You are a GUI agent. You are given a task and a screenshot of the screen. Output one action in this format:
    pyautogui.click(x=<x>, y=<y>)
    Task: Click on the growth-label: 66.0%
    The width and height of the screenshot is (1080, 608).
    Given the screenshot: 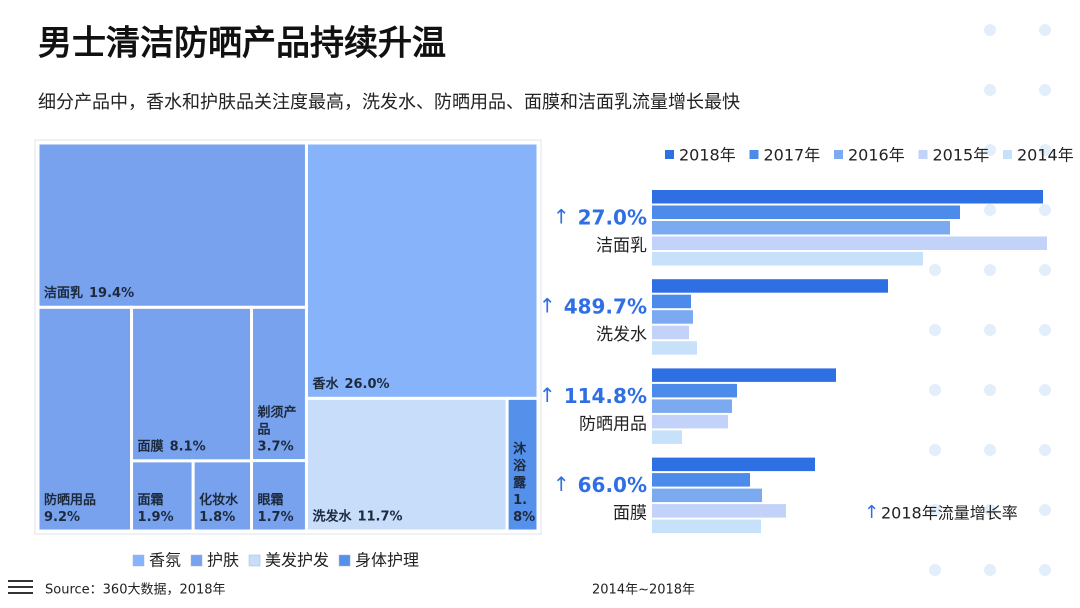 What is the action you would take?
    pyautogui.click(x=612, y=485)
    